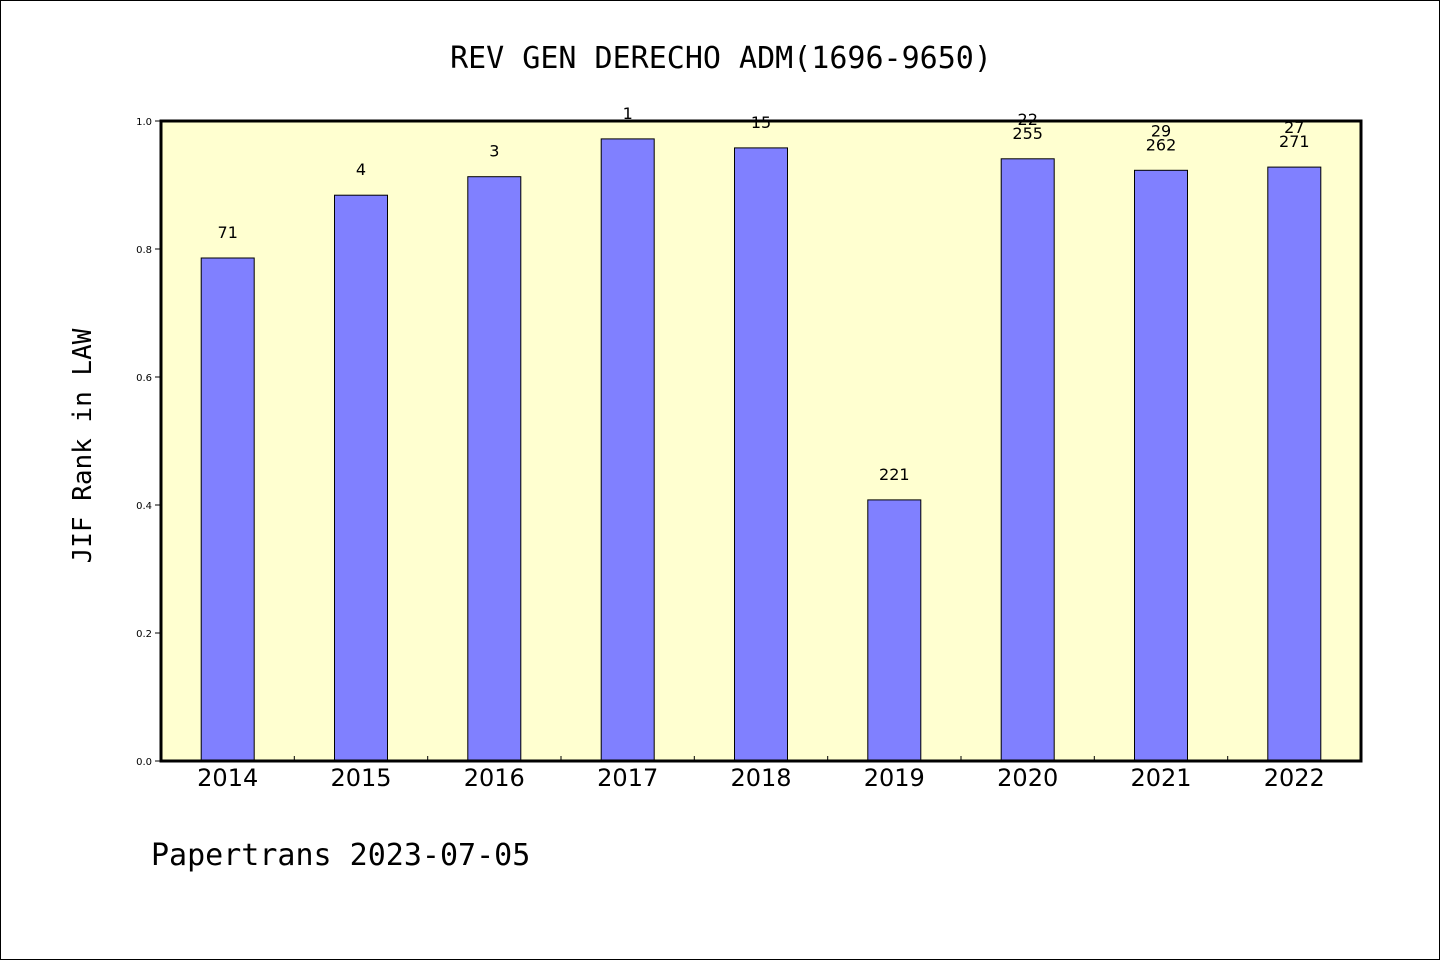  What do you see at coordinates (148, 442) in the screenshot?
I see `y-axis: 0.0 0.2 0.4 0.6 0.8 1.0` at bounding box center [148, 442].